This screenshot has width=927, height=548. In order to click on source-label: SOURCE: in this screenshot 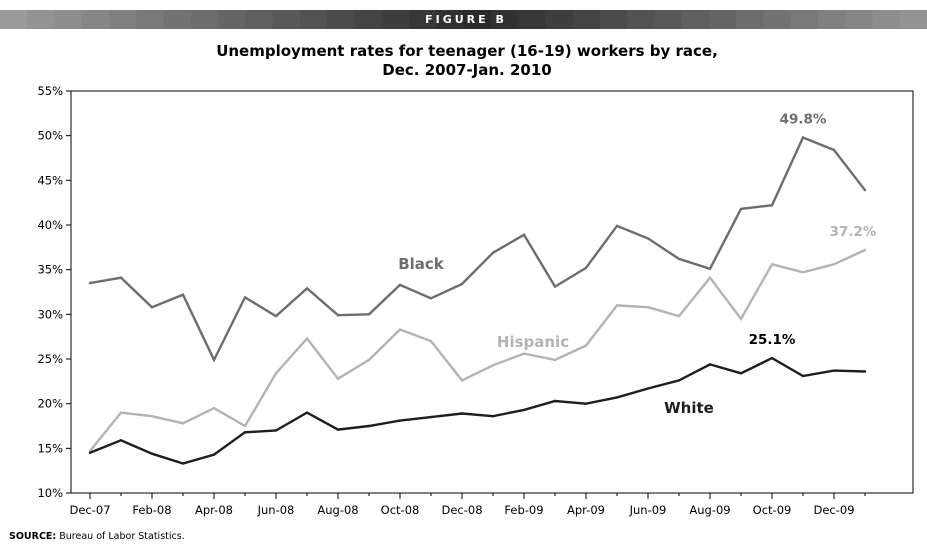, I will do `click(33, 536)`.